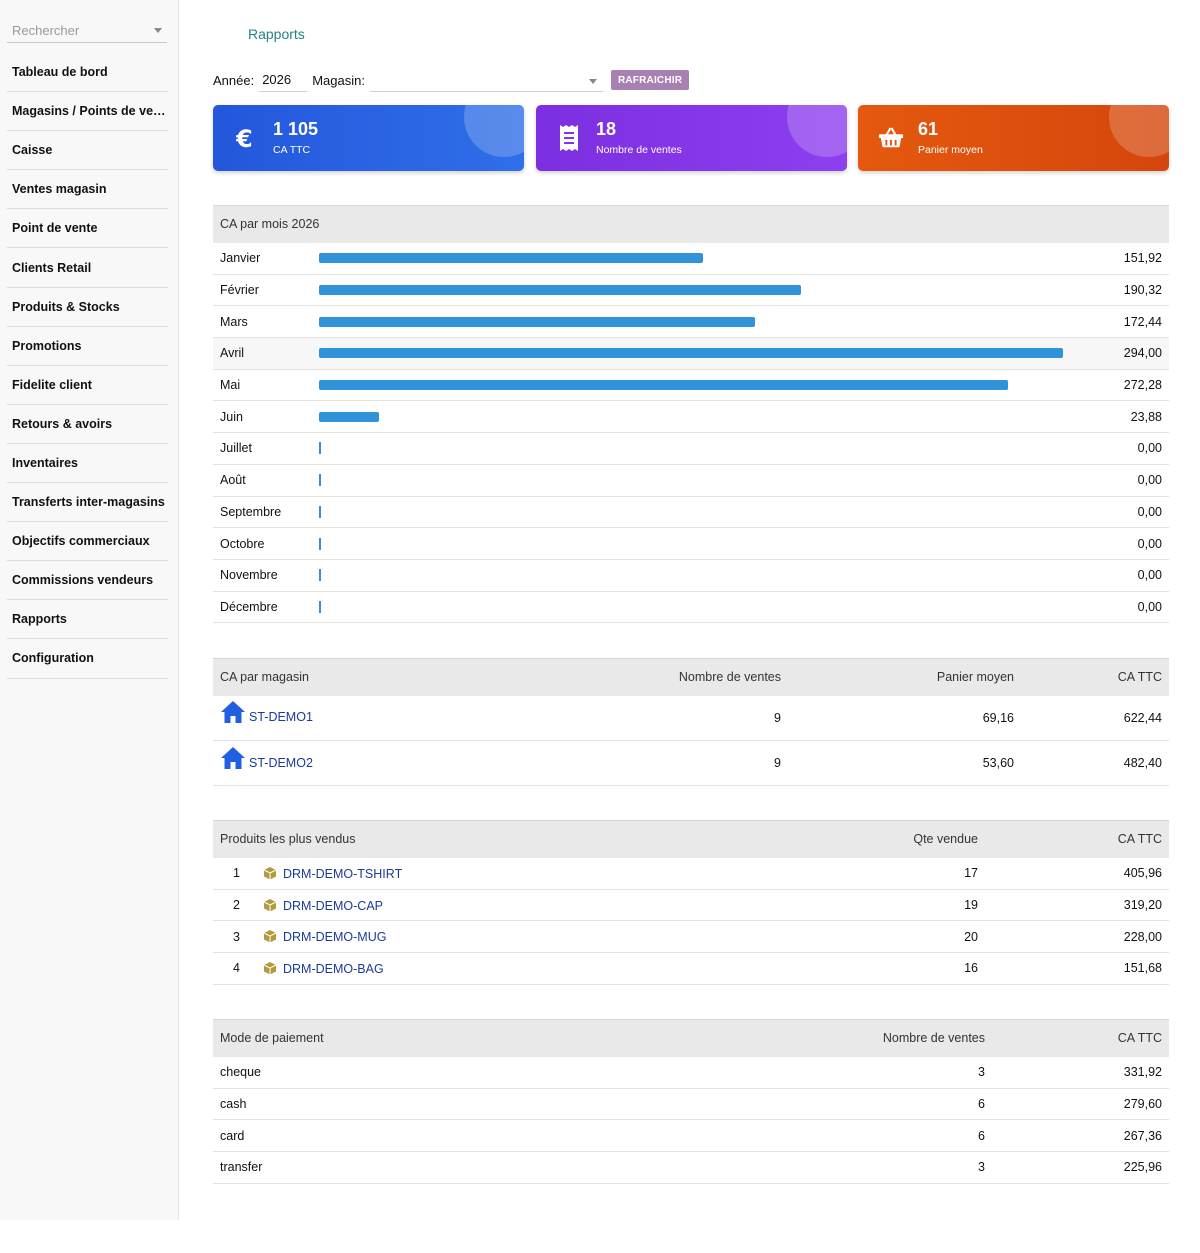 The height and width of the screenshot is (1253, 1200). Describe the element at coordinates (691, 1136) in the screenshot. I see `table-row: card 6 267,36` at that location.